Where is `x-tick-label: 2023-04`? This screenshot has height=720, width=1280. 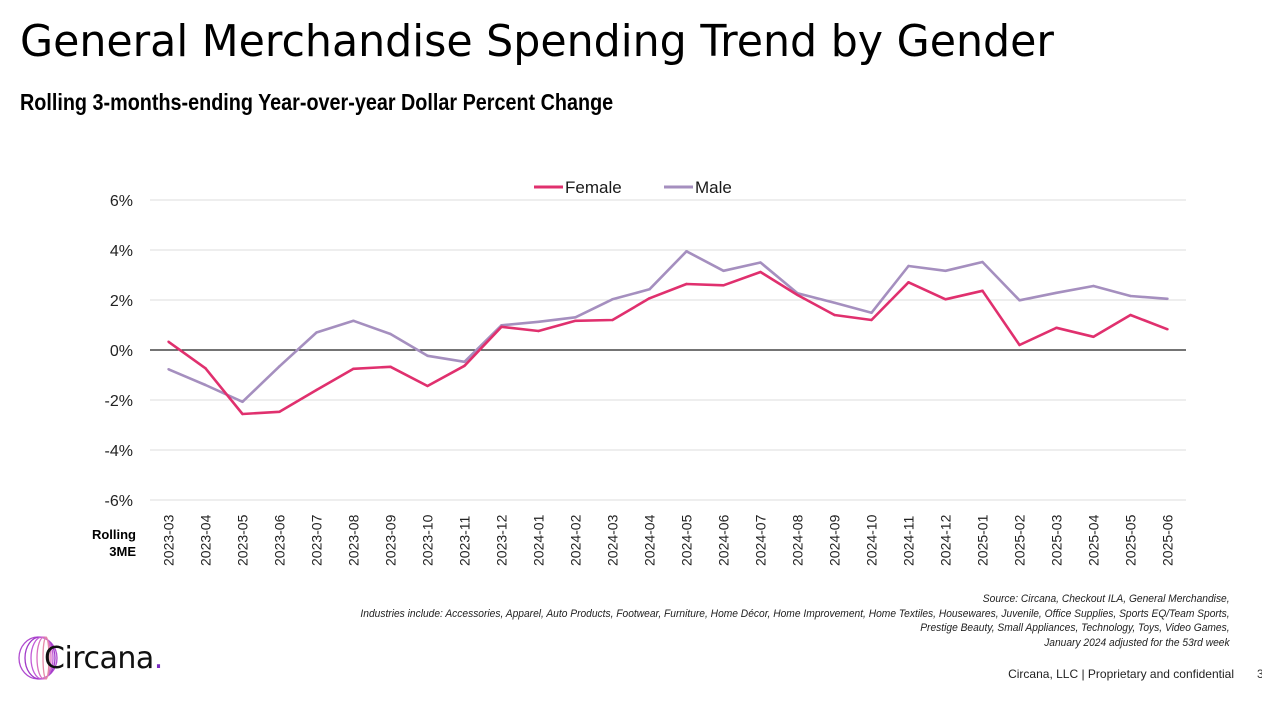 x-tick-label: 2023-04 is located at coordinates (206, 540).